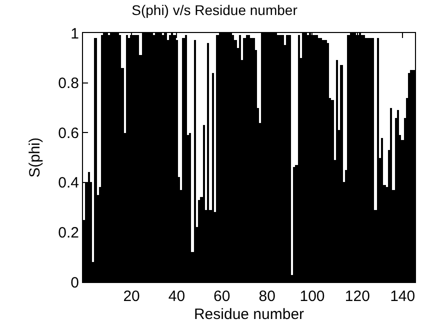 Image resolution: width=429 pixels, height=336 pixels. What do you see at coordinates (222, 296) in the screenshot?
I see `x-tick-label: 60` at bounding box center [222, 296].